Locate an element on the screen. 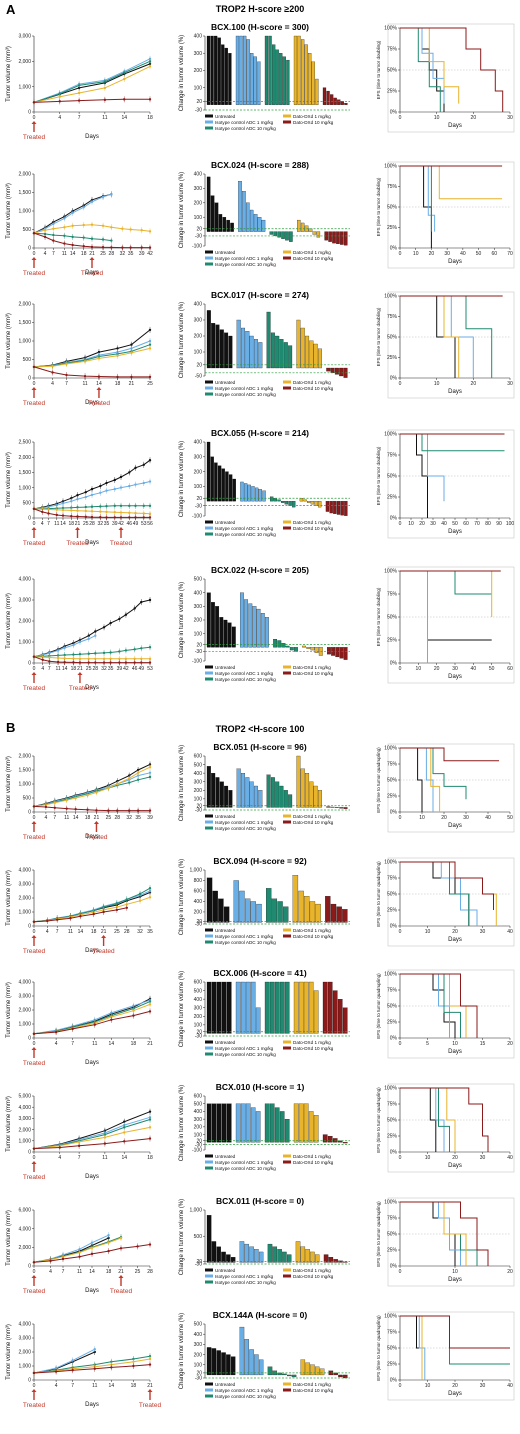  tumor-x-tick-label: 32 is located at coordinates (123, 254).